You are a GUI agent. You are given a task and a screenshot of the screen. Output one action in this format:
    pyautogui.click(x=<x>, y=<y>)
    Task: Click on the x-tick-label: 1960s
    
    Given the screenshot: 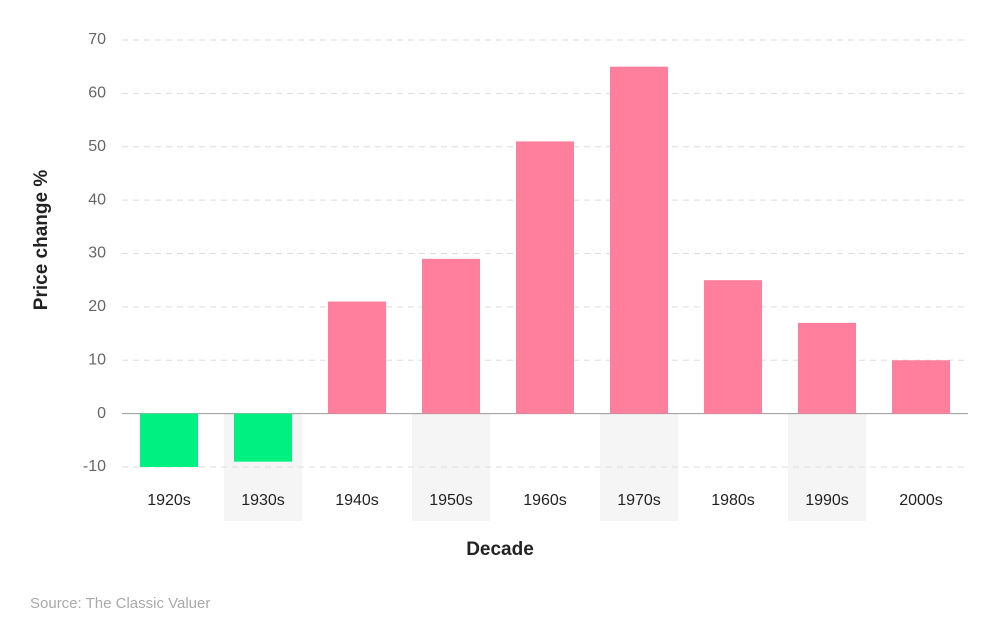 What is the action you would take?
    pyautogui.click(x=545, y=500)
    